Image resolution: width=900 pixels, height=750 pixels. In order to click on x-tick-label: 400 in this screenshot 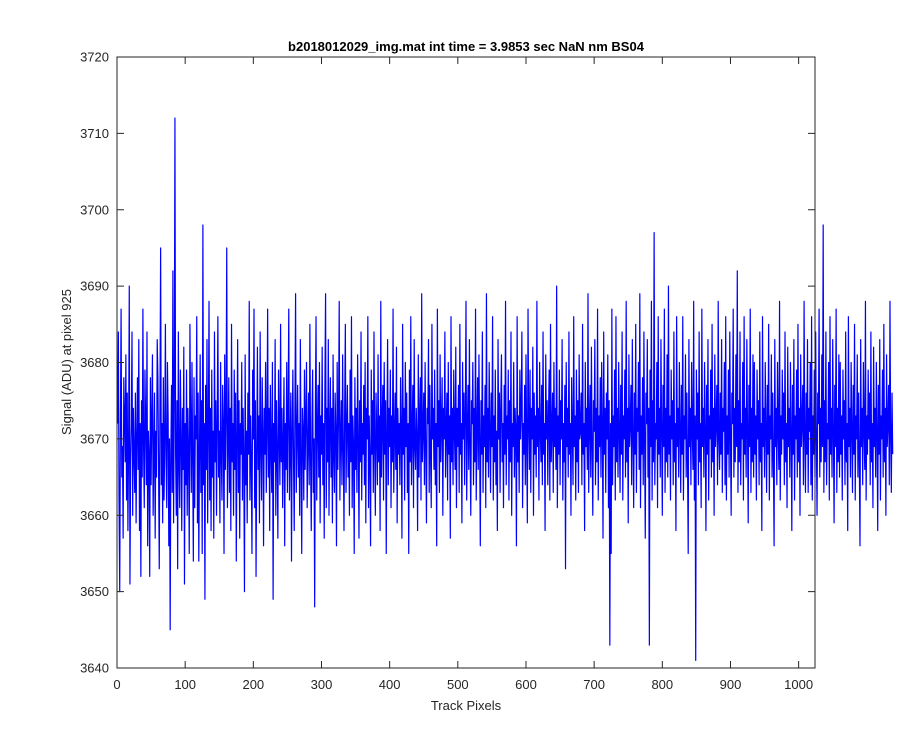, I will do `click(390, 684)`.